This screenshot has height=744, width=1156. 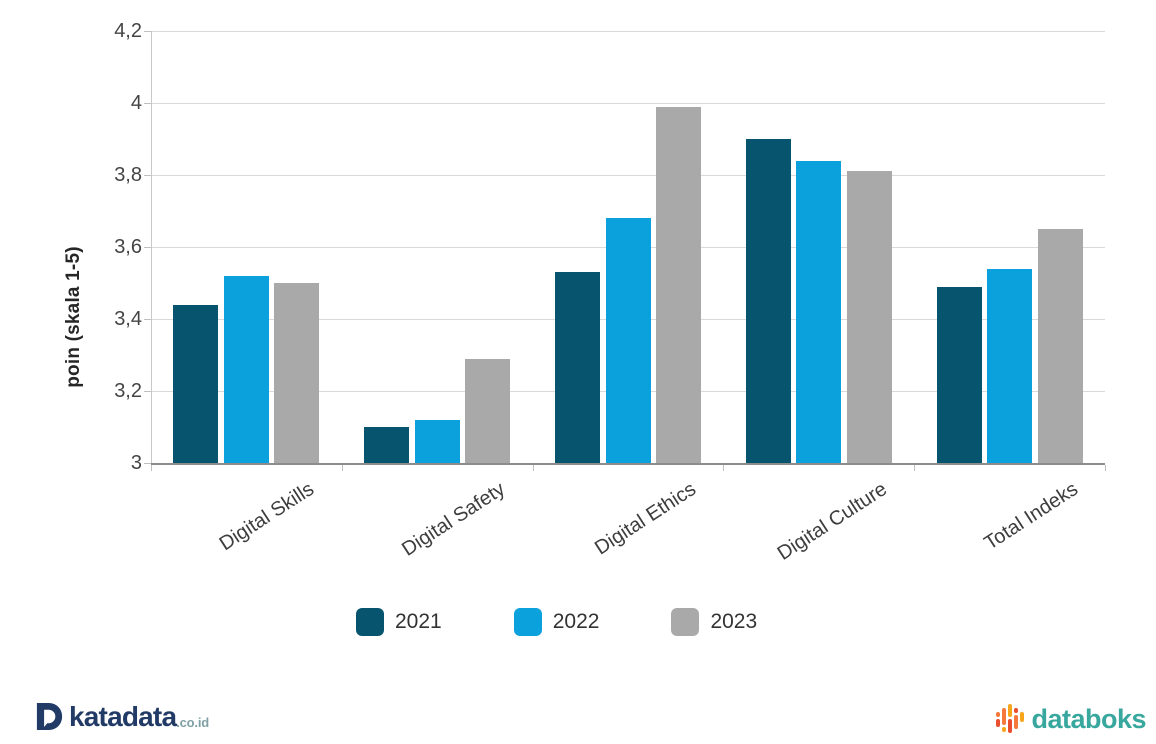 I want to click on legend-label-2022: 2022, so click(x=576, y=621).